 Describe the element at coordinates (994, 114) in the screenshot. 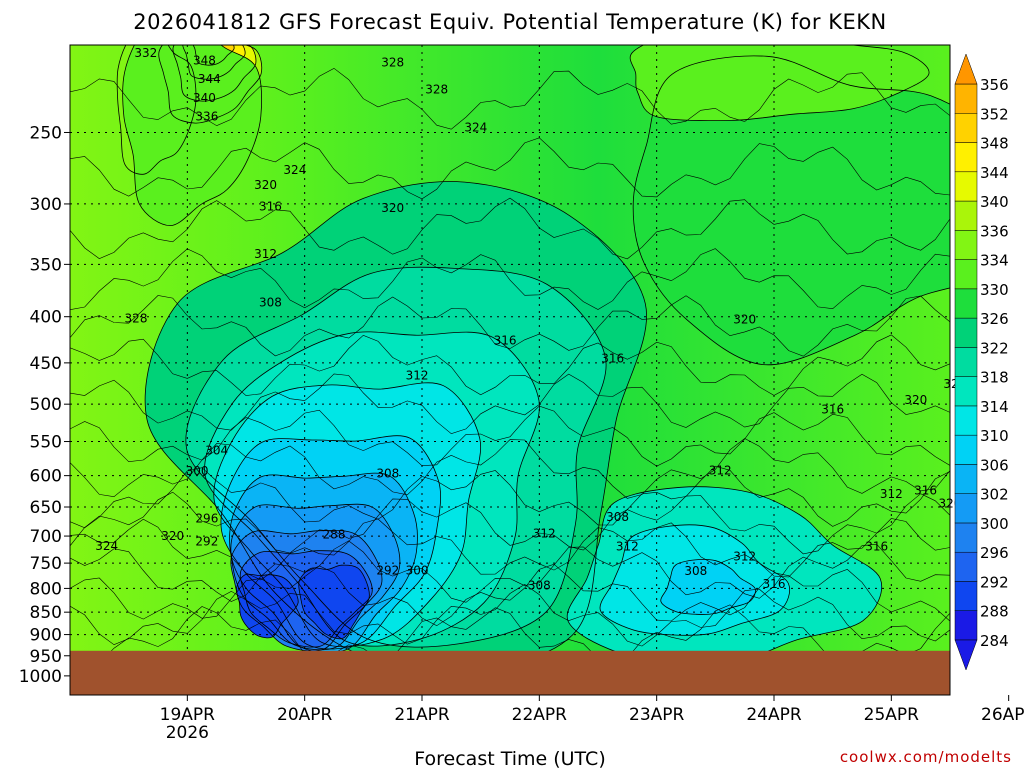

I see `colorbar-label: 352` at that location.